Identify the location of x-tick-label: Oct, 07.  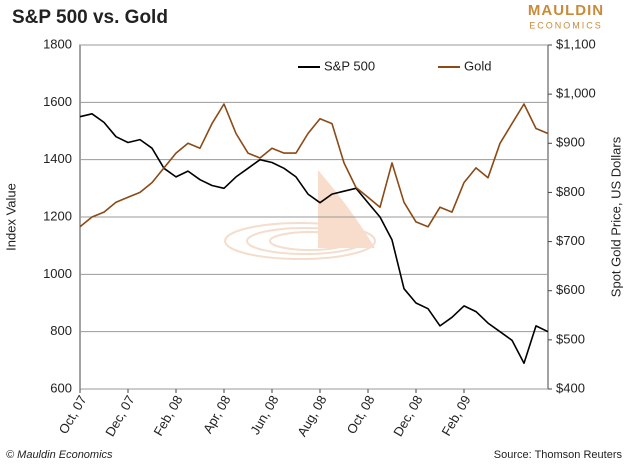
(73, 415).